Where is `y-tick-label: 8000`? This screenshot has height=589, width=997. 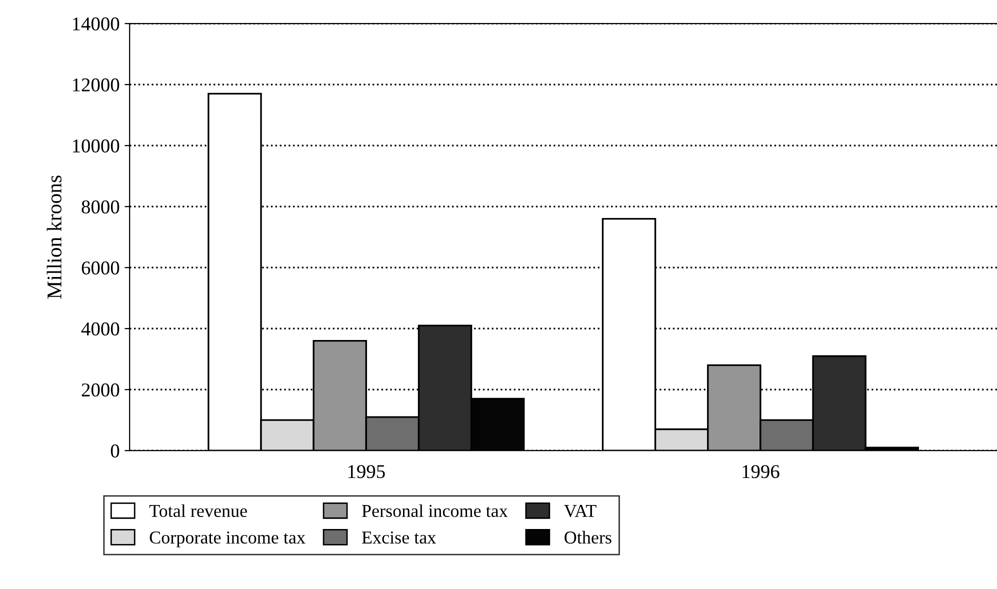
y-tick-label: 8000 is located at coordinates (101, 207).